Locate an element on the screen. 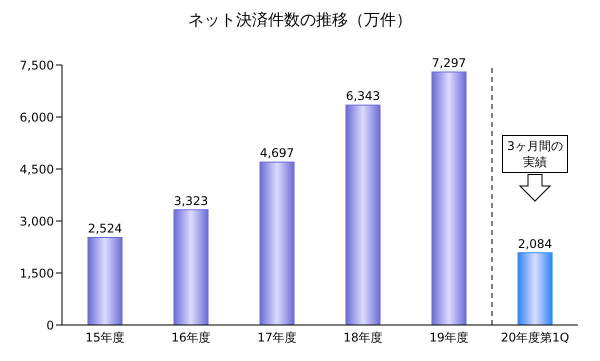 This screenshot has height=361, width=600. x-tick-label: 17年度 is located at coordinates (277, 337).